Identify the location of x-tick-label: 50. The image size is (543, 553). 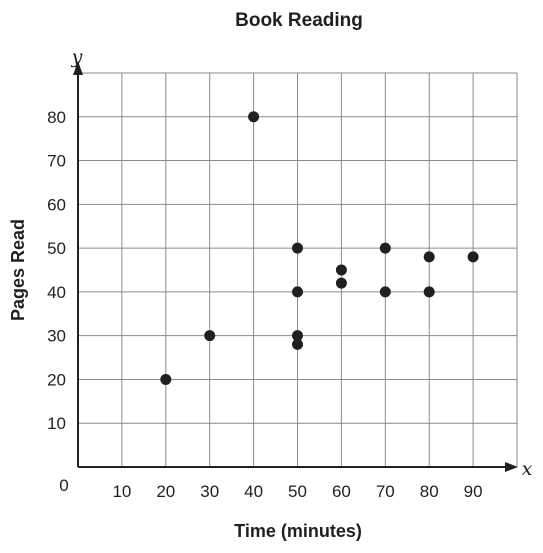
(297, 491).